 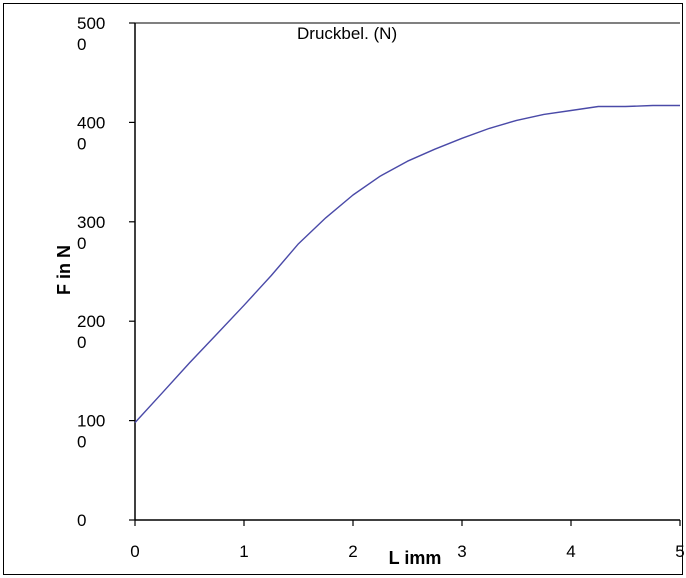 What do you see at coordinates (91, 122) in the screenshot?
I see `y-tick-label: 400` at bounding box center [91, 122].